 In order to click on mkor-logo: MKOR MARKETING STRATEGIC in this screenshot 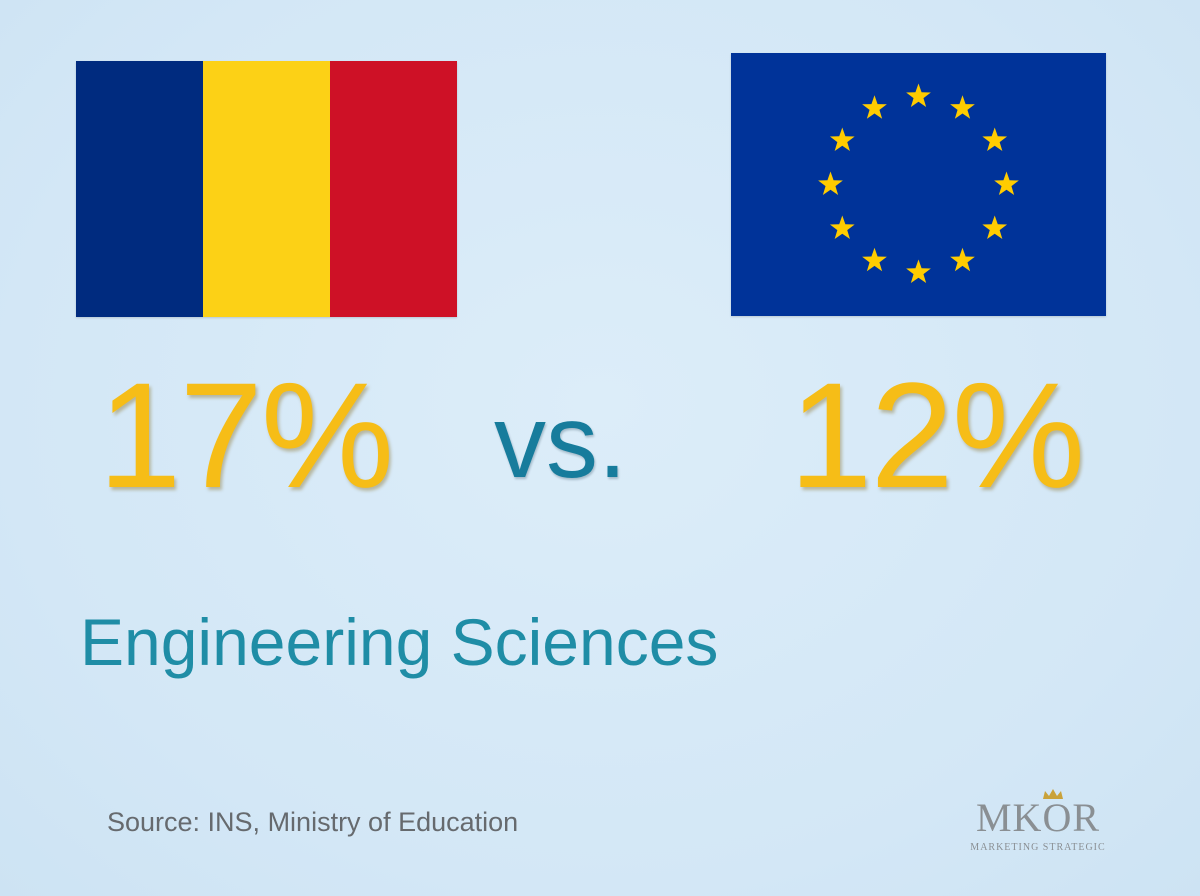, I will do `click(1038, 823)`.